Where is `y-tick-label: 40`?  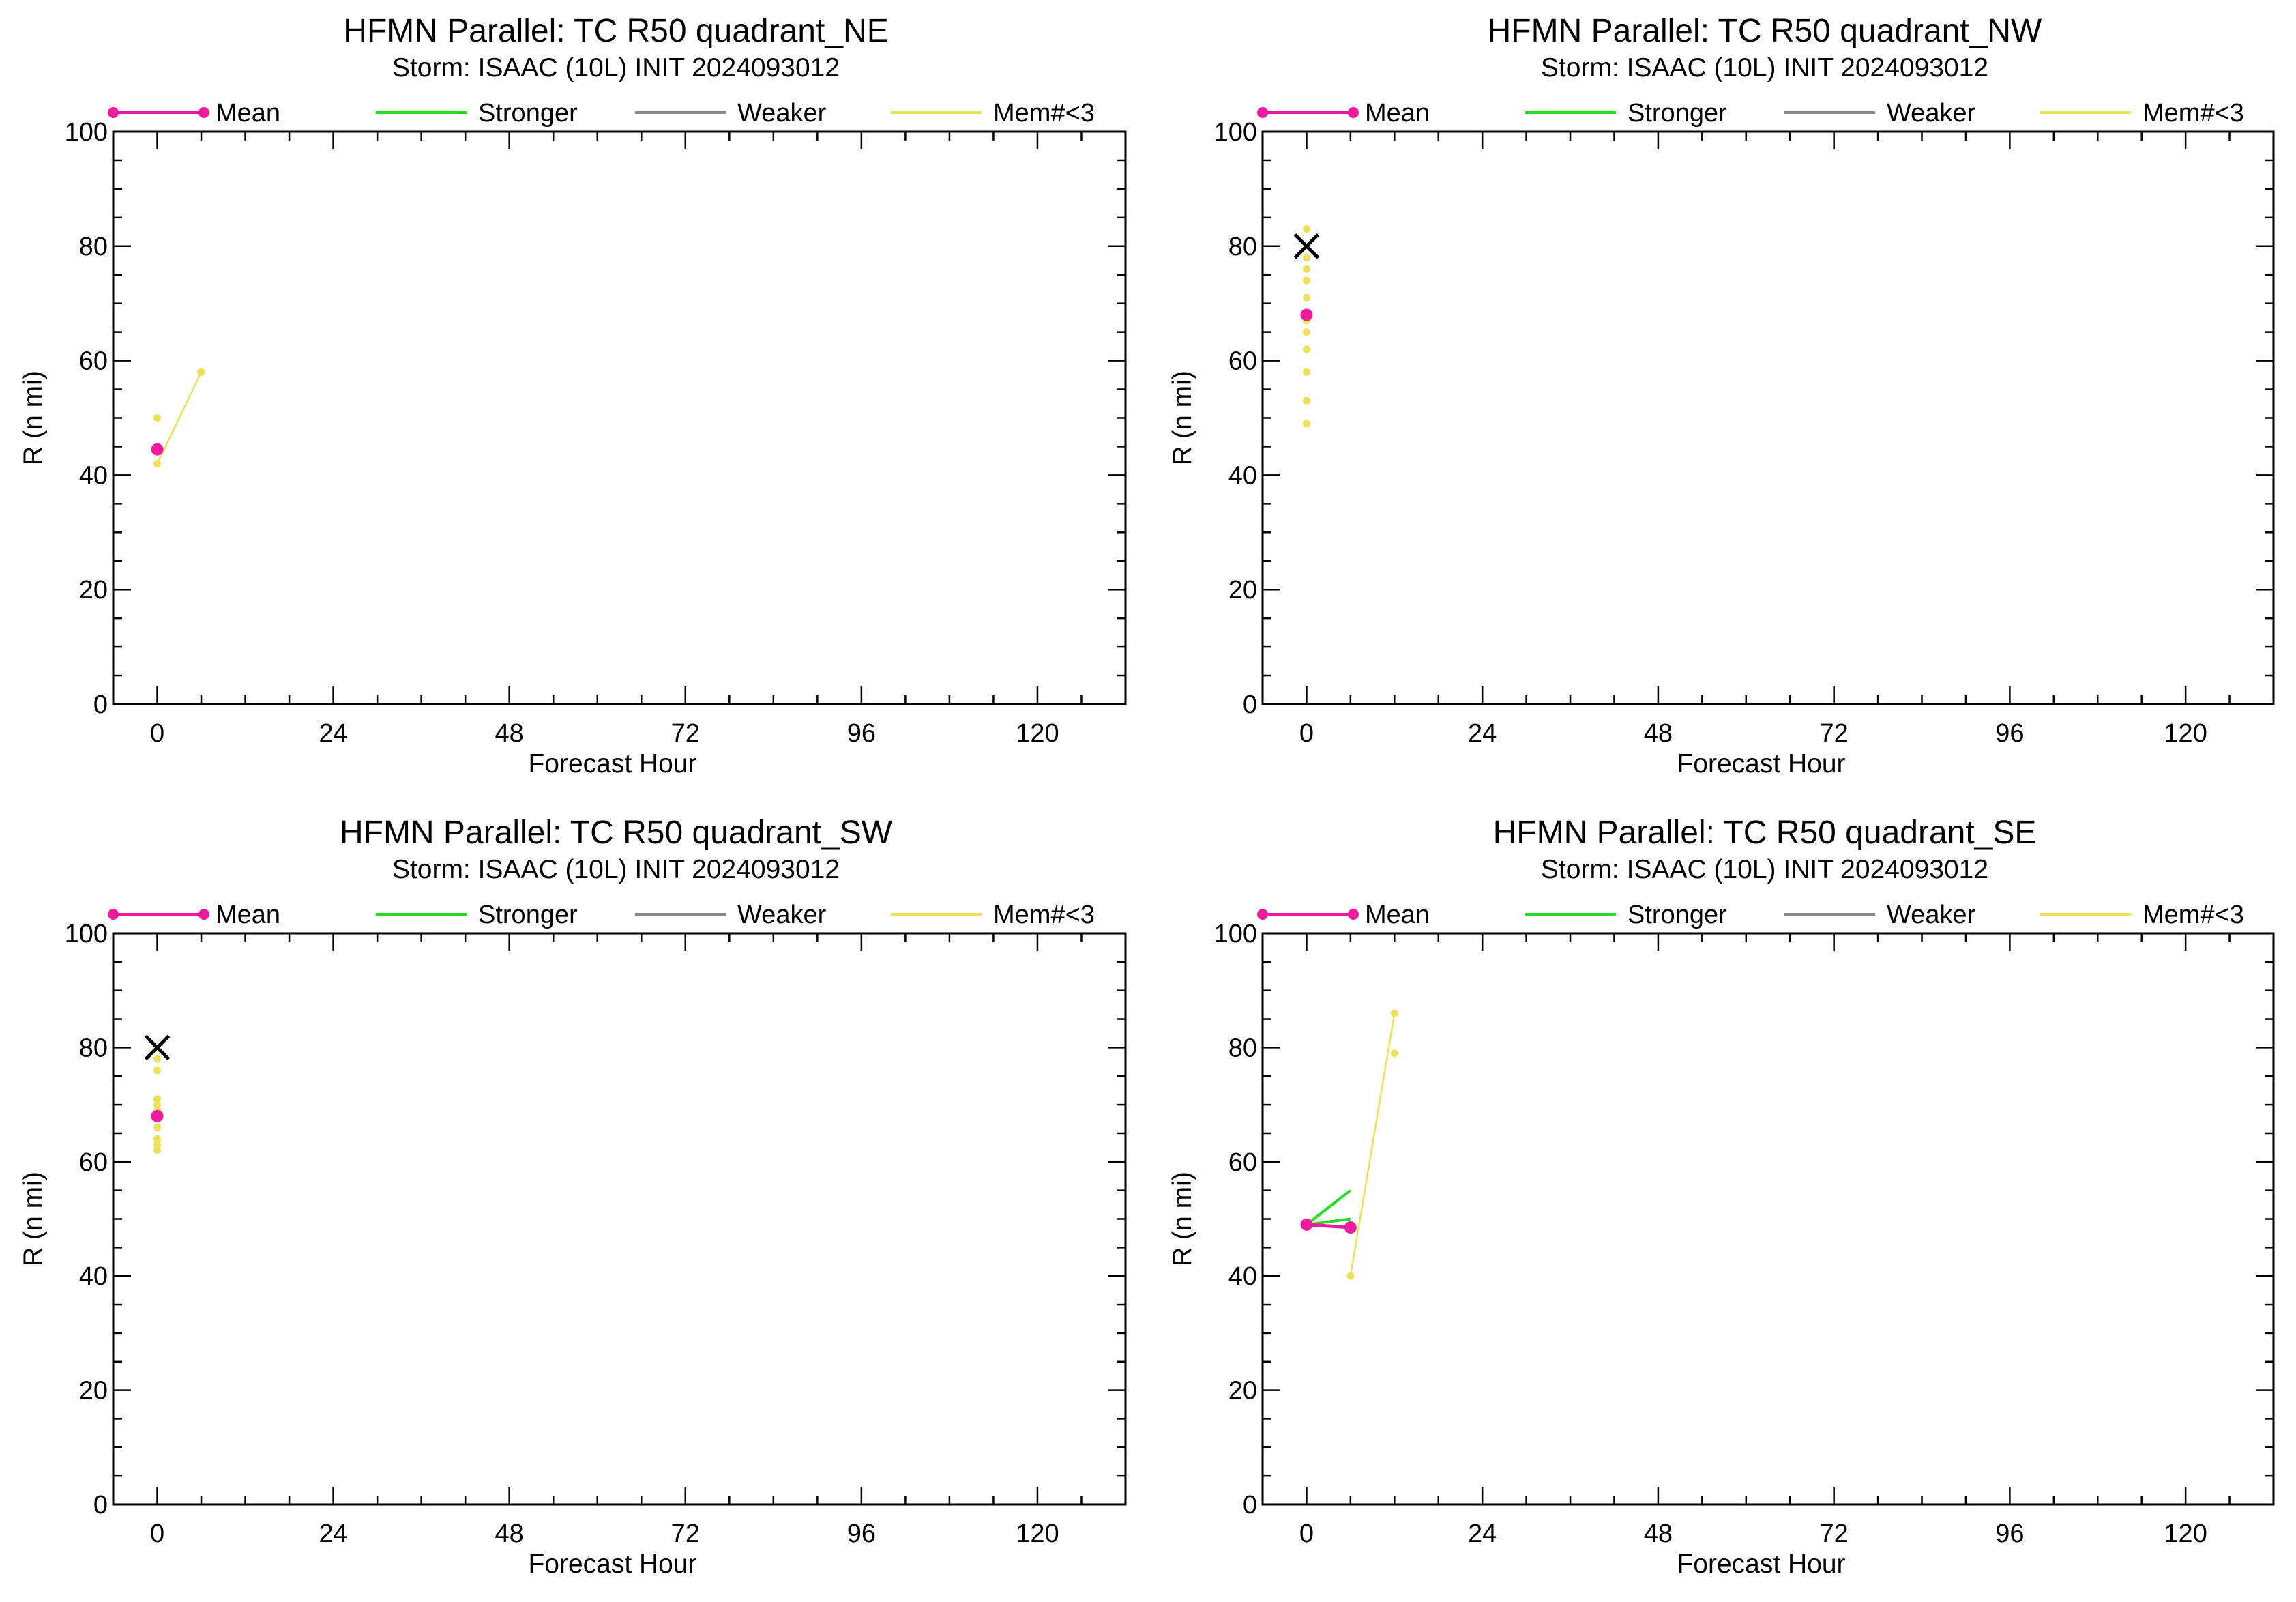
y-tick-label: 40 is located at coordinates (94, 1276).